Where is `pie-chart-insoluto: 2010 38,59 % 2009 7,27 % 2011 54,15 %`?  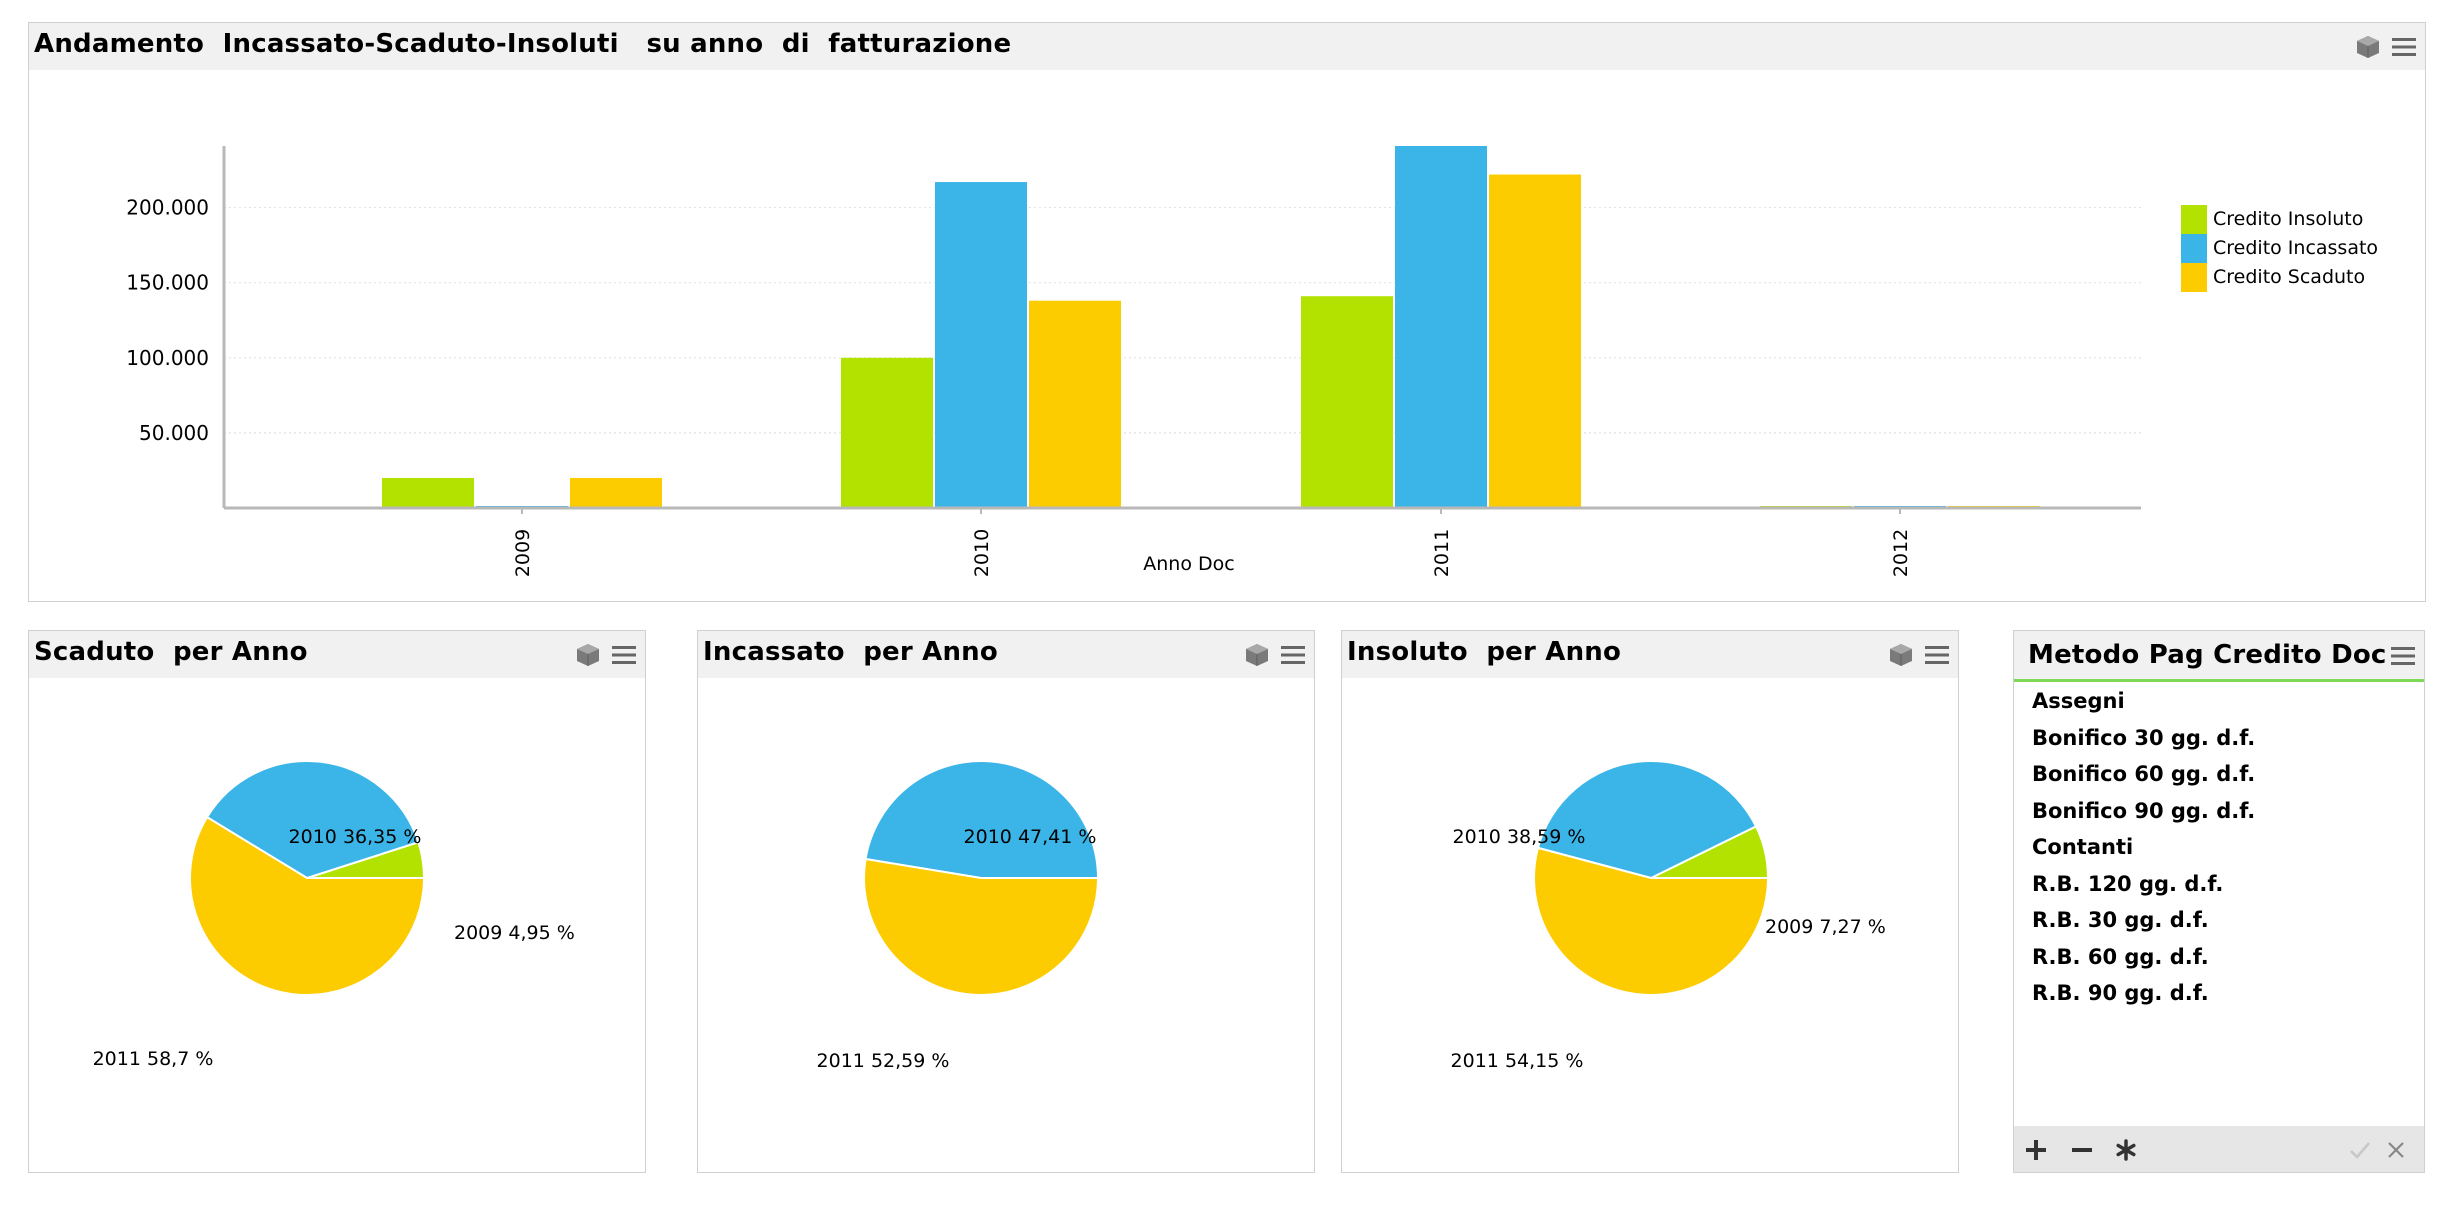
pie-chart-insoluto: 2010 38,59 % 2009 7,27 % 2011 54,15 % is located at coordinates (1668, 916).